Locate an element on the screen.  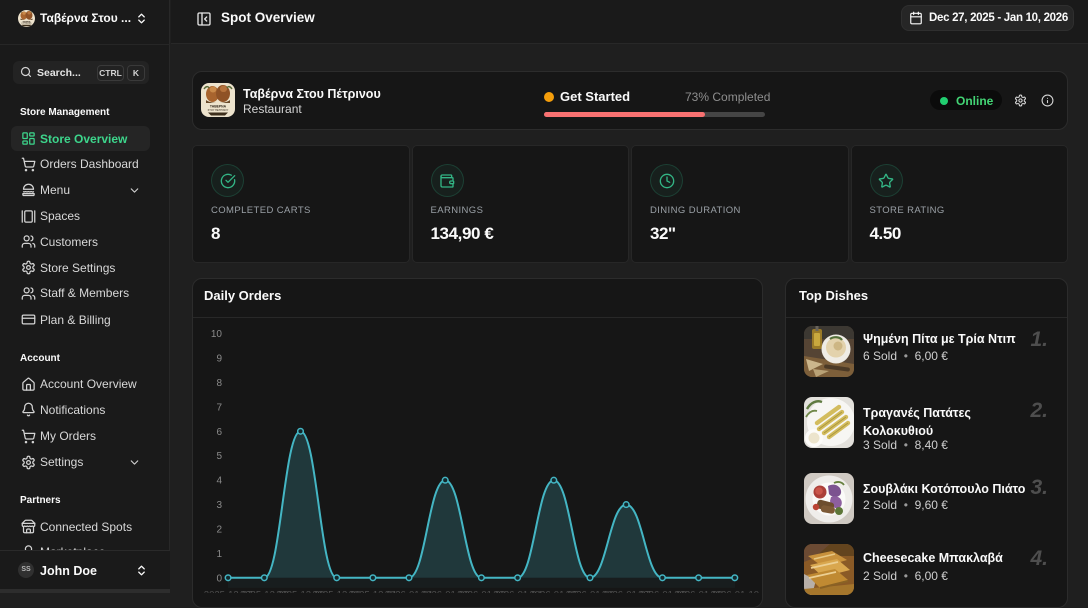
svg-text: 2025-12-31 is located at coordinates (373, 592).